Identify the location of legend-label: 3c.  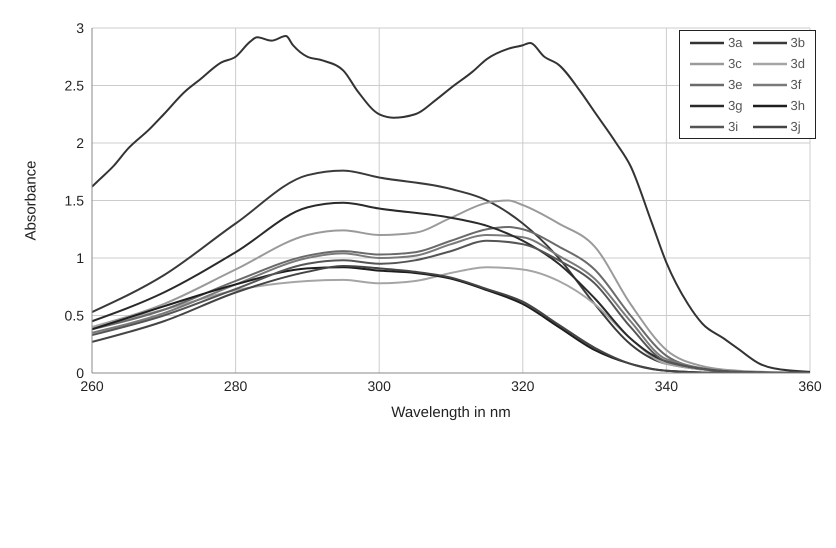
(735, 63).